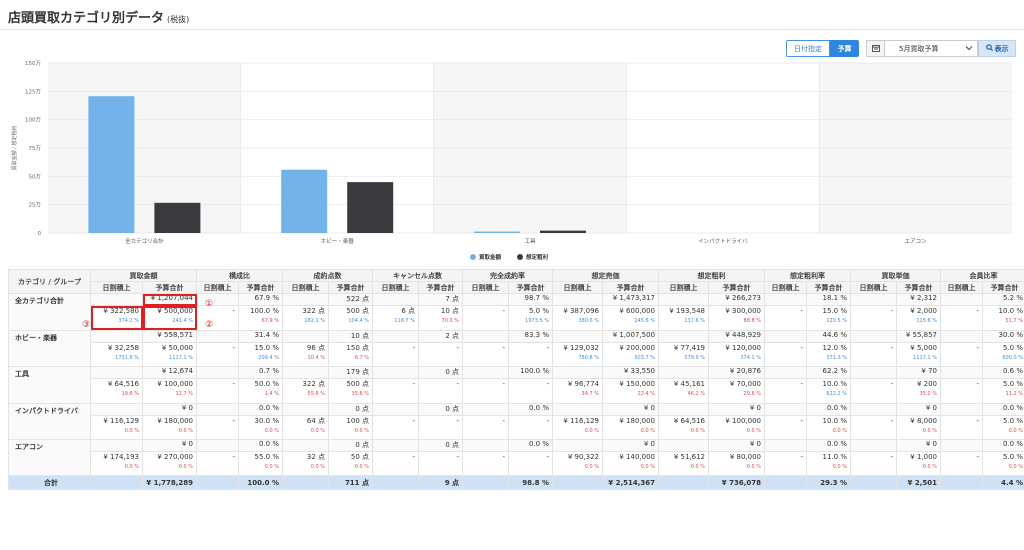 This screenshot has width=1024, height=550. I want to click on period-select: 5月買取予算, so click(931, 48).